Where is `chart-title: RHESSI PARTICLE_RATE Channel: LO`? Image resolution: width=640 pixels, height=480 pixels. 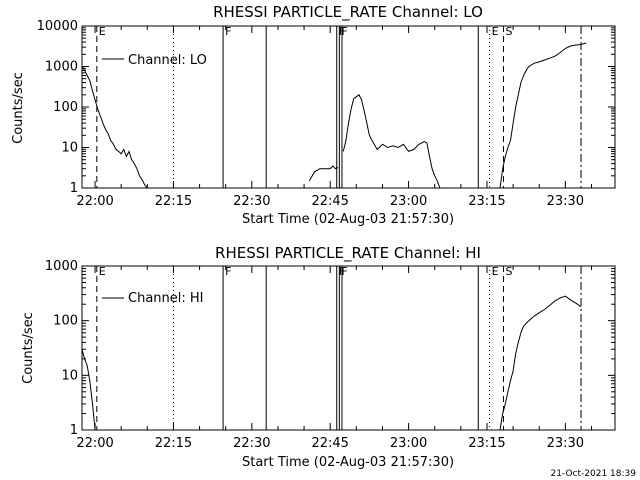 chart-title: RHESSI PARTICLE_RATE Channel: LO is located at coordinates (348, 12).